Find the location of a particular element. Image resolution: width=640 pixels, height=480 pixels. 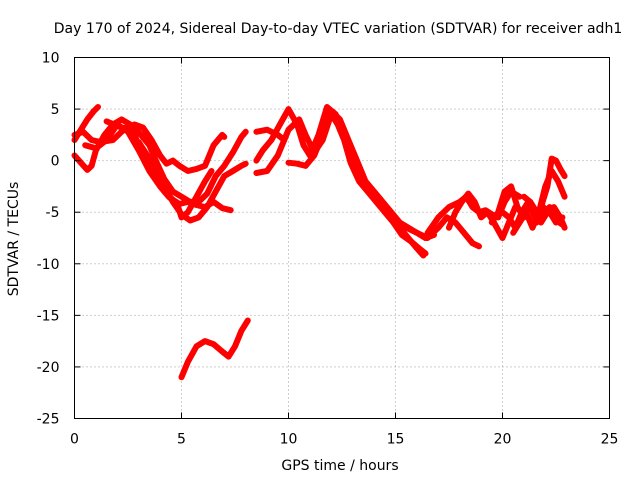

x-tick-label: 15 is located at coordinates (396, 440).